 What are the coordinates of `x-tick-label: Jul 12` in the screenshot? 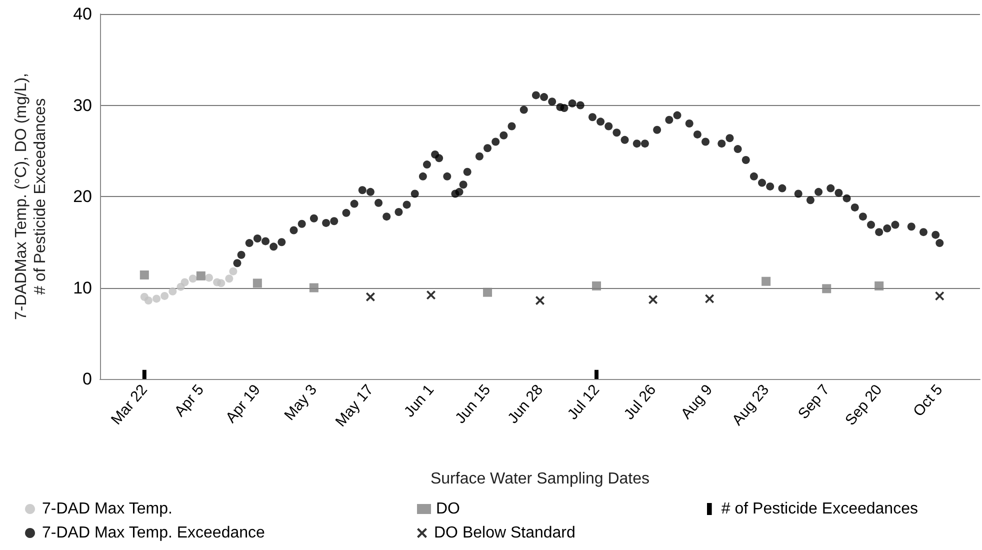 It's located at (584, 403).